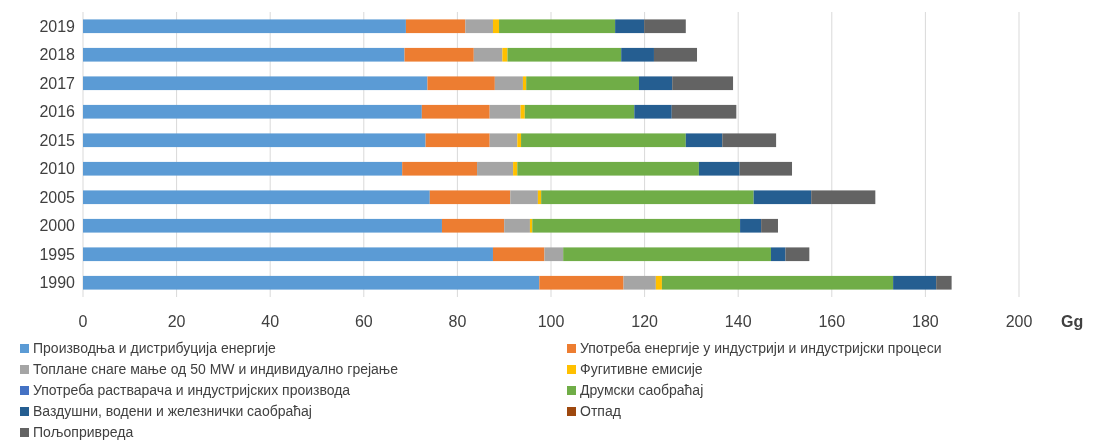 The image size is (1095, 448). What do you see at coordinates (83, 321) in the screenshot?
I see `x-tick-label: 0` at bounding box center [83, 321].